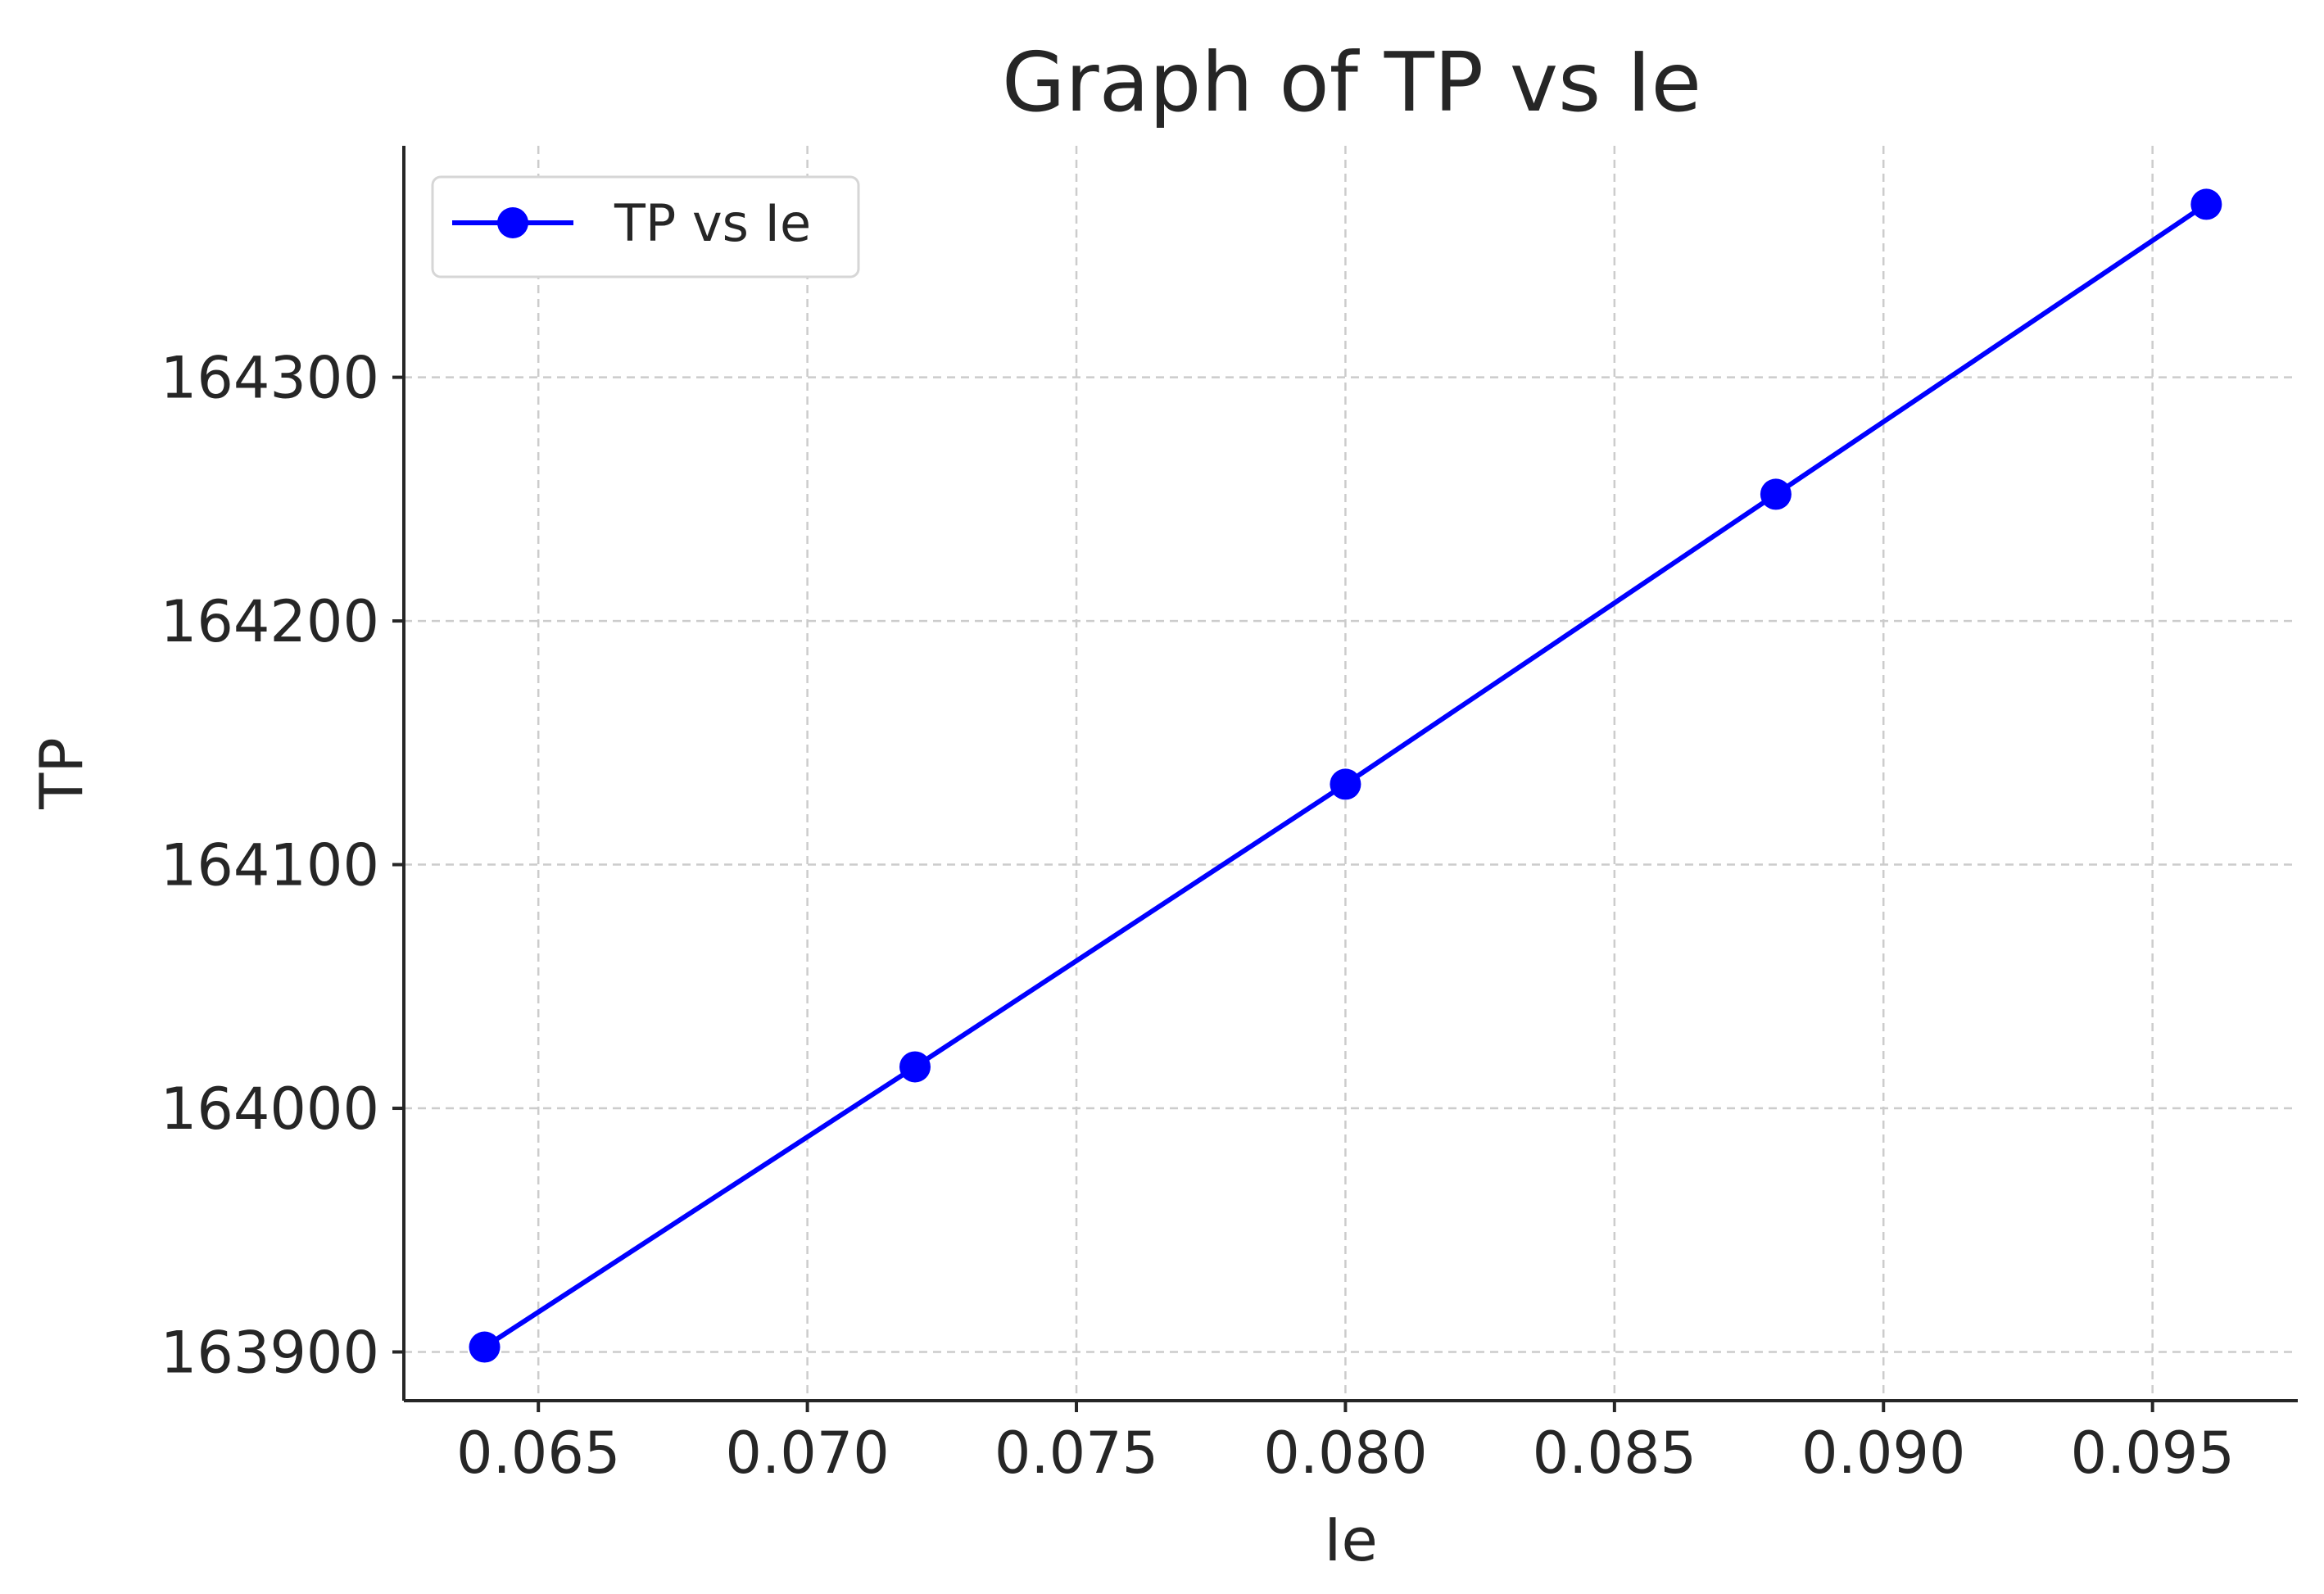  I want to click on x-axis-label: Ie, so click(1351, 1540).